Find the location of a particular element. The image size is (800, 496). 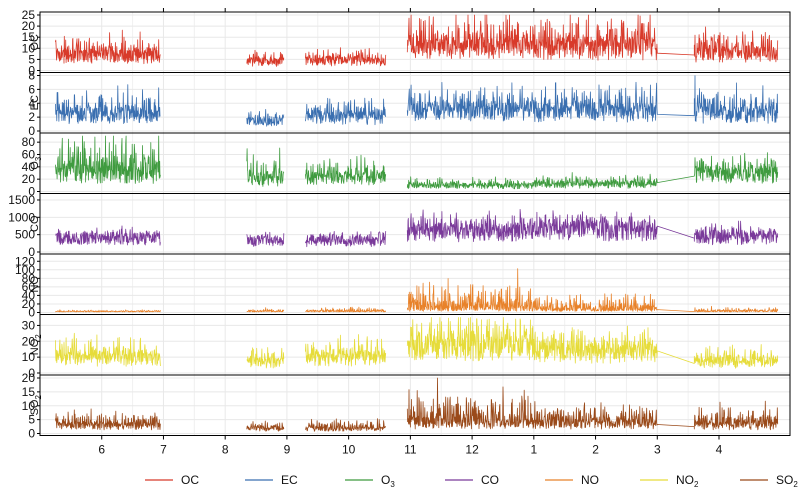

y-tick-label: 500 is located at coordinates (25, 235).